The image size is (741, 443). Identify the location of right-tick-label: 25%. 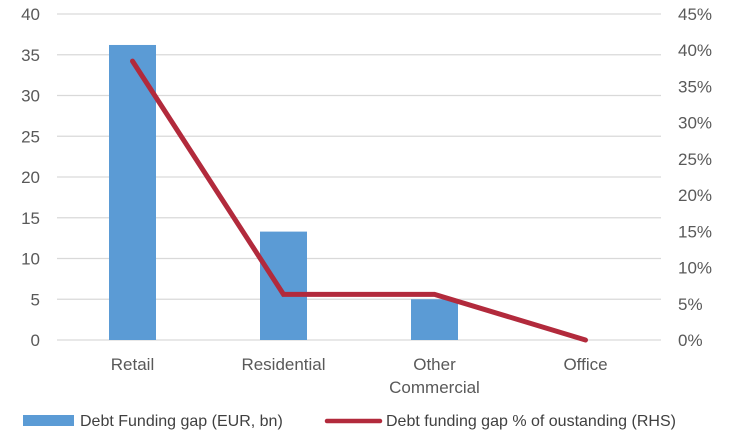
(695, 159).